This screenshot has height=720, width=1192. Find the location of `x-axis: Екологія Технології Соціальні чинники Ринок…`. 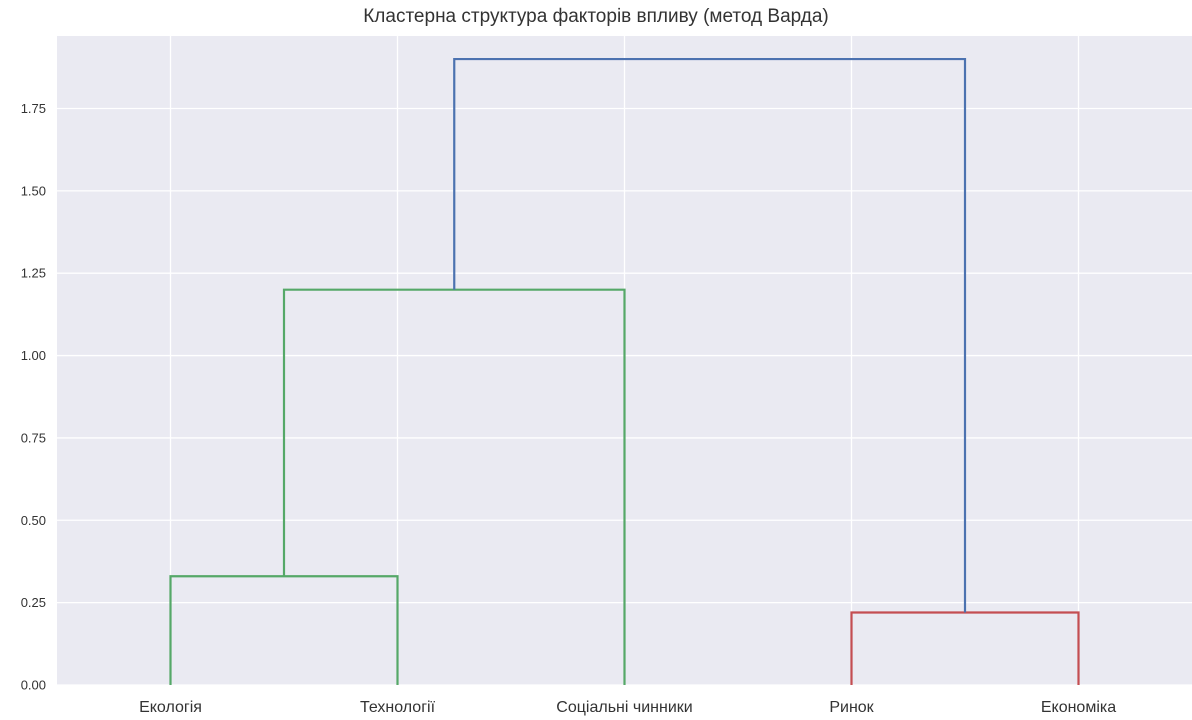

x-axis: Екологія Технології Соціальні чинники Ринок… is located at coordinates (627, 707).